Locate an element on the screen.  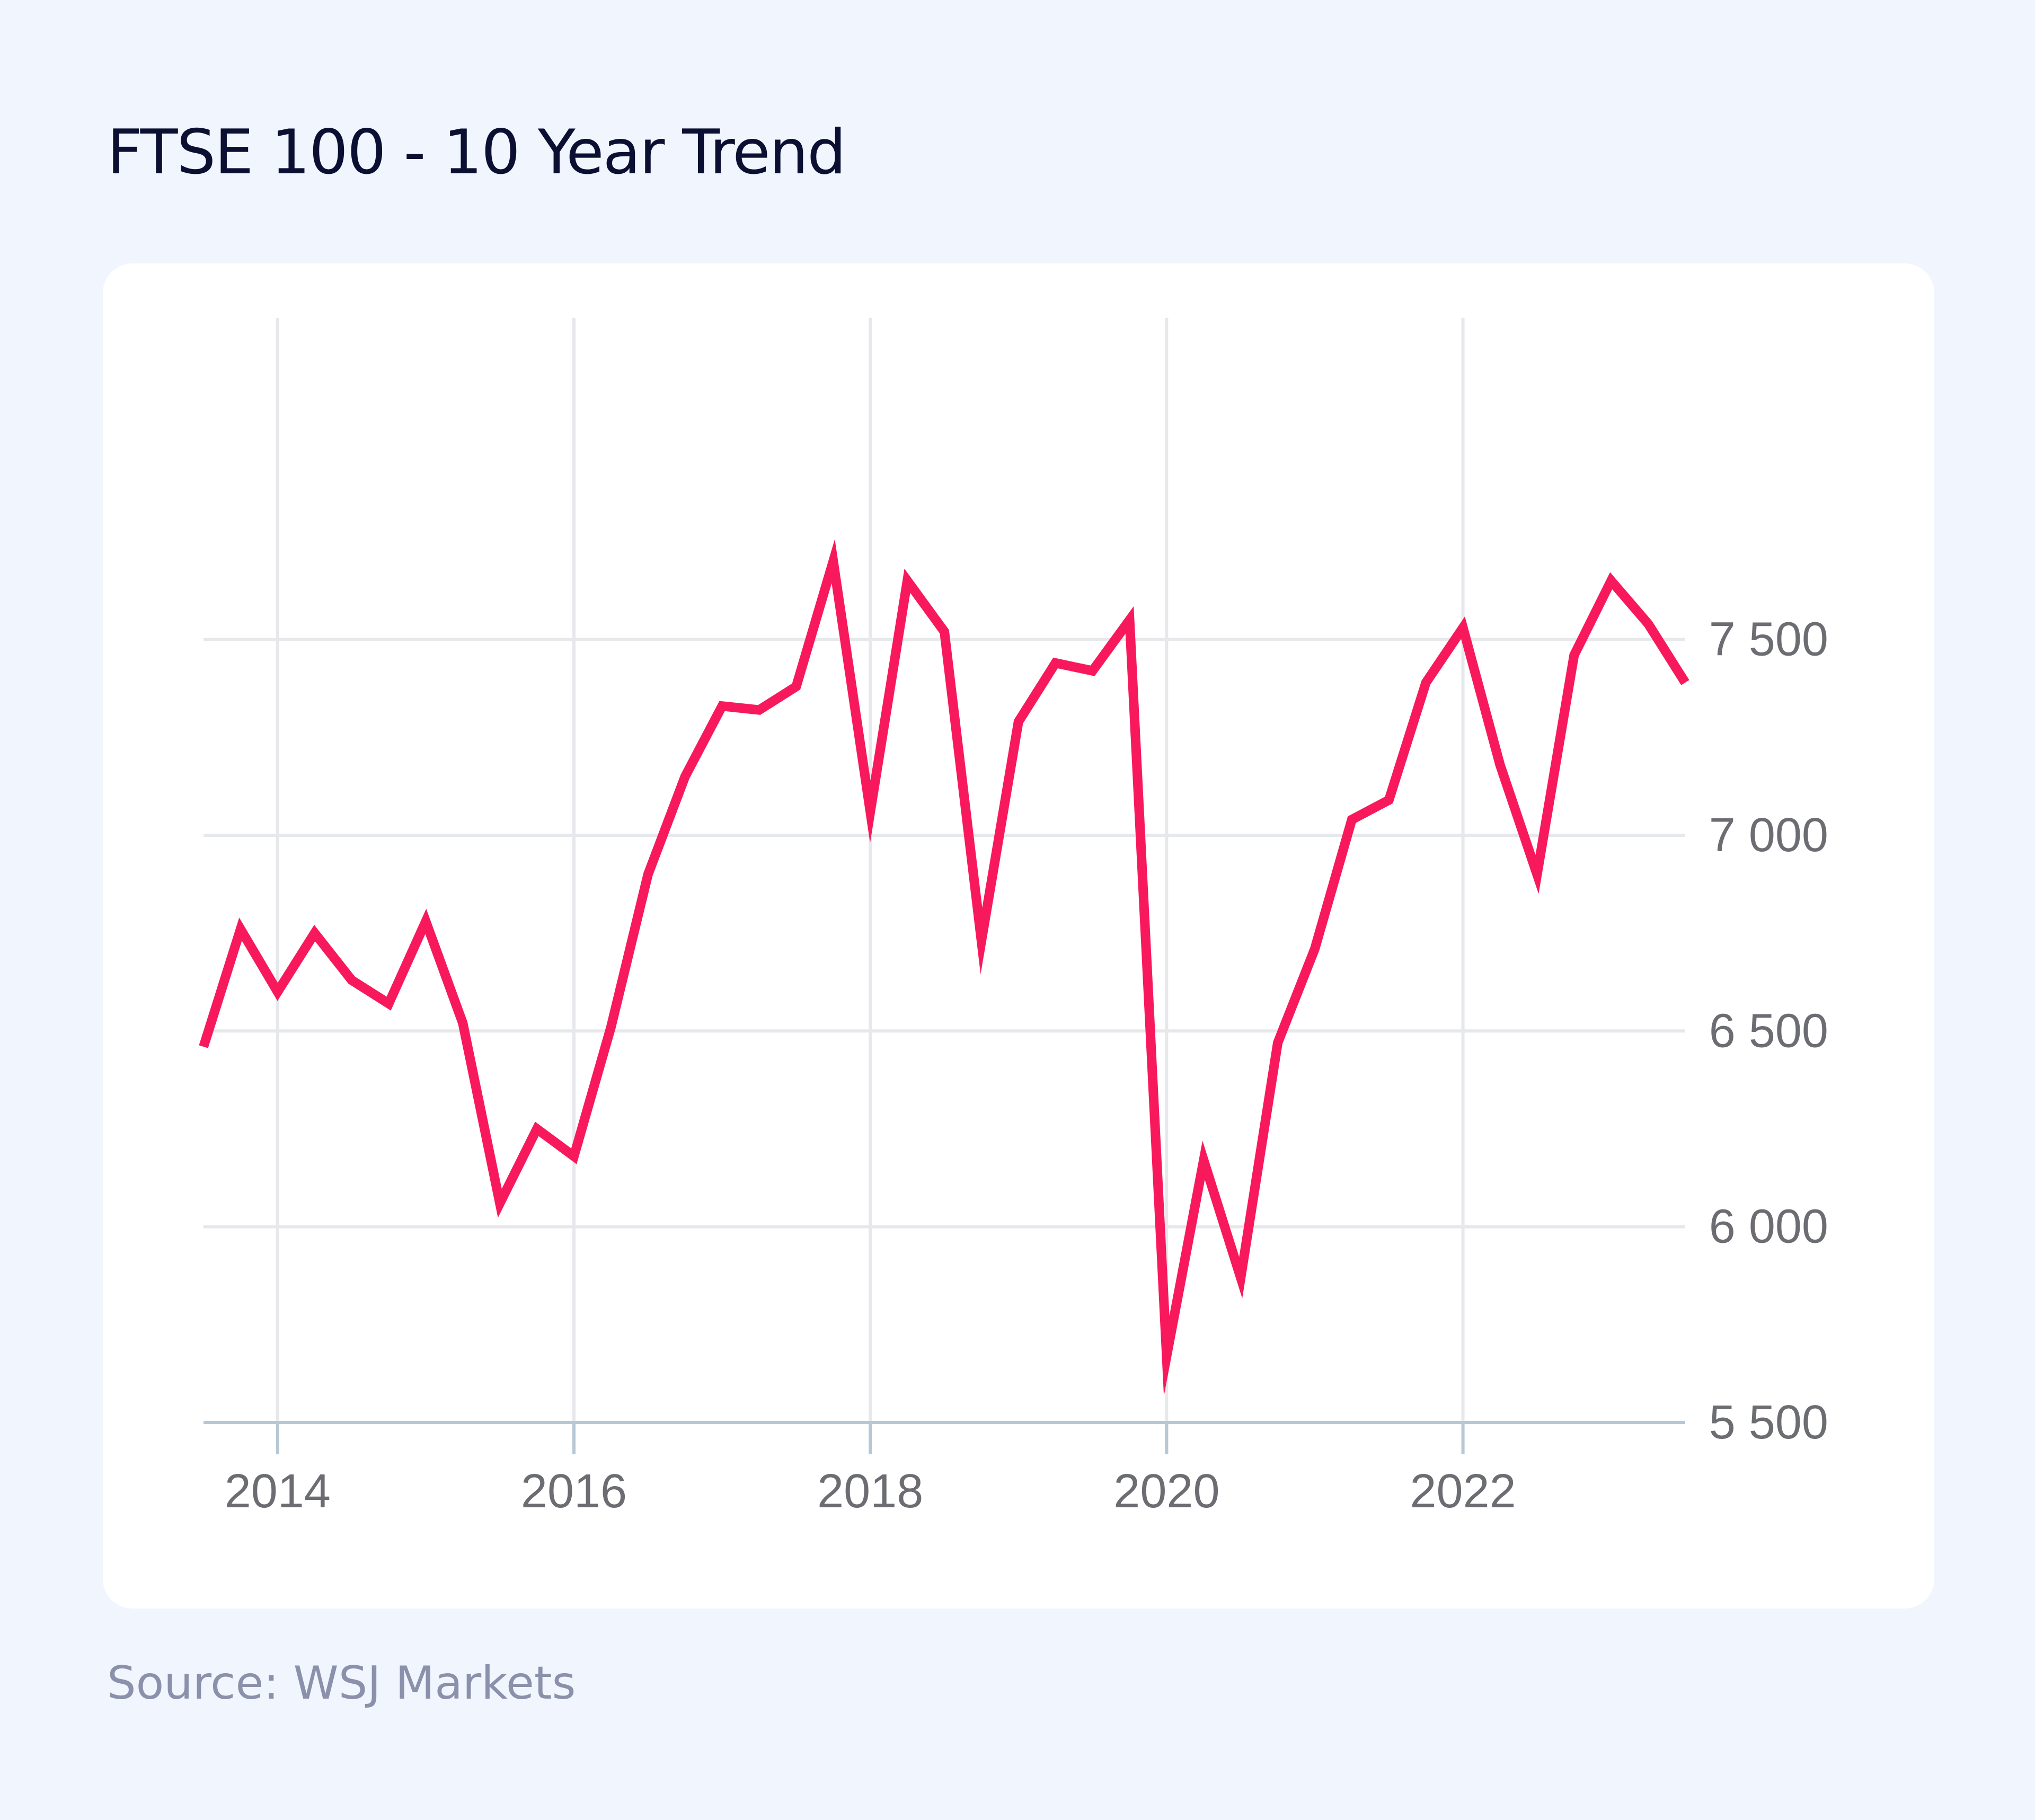
y-tick-label: 7 000 is located at coordinates (1768, 836).